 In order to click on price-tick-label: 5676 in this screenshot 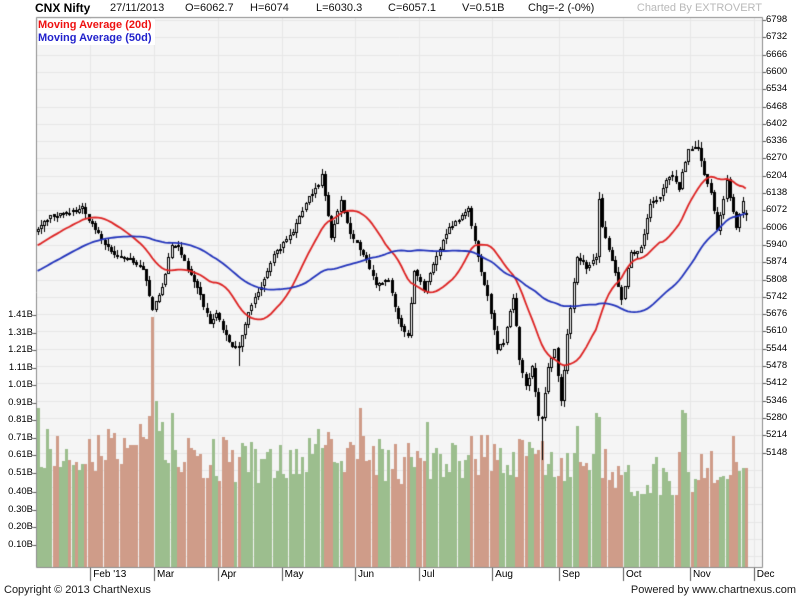, I will do `click(777, 314)`.